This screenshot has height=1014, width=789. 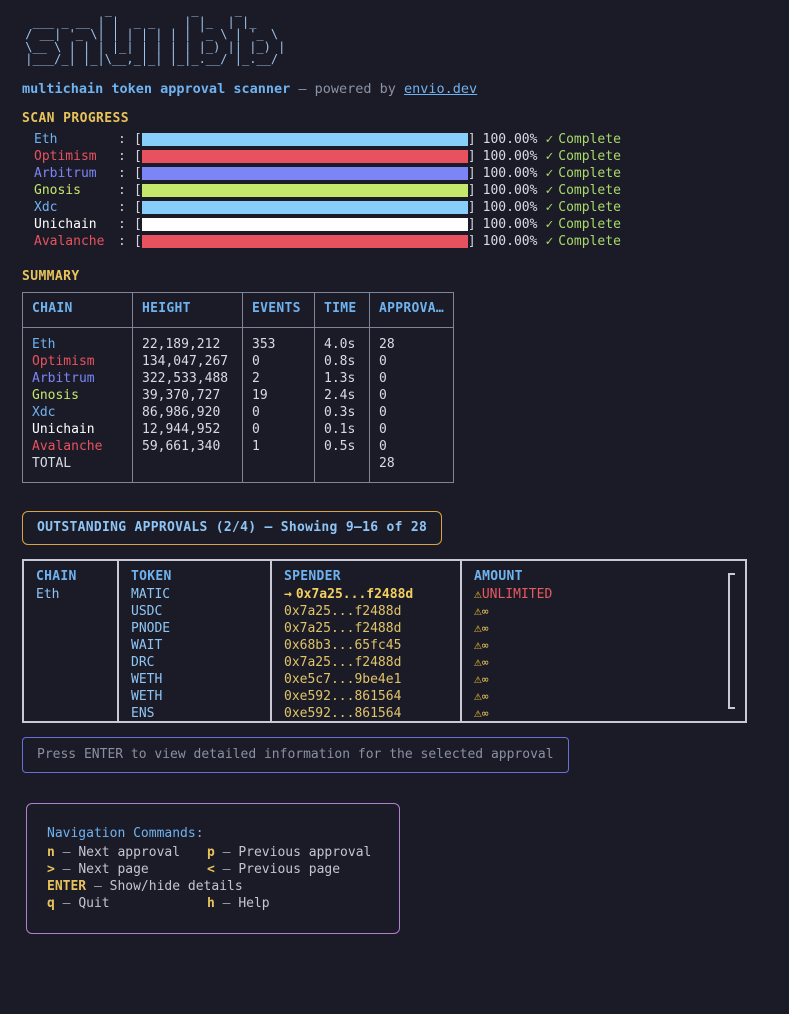 What do you see at coordinates (77, 396) in the screenshot?
I see `summary-cell-chain: Gnosis` at bounding box center [77, 396].